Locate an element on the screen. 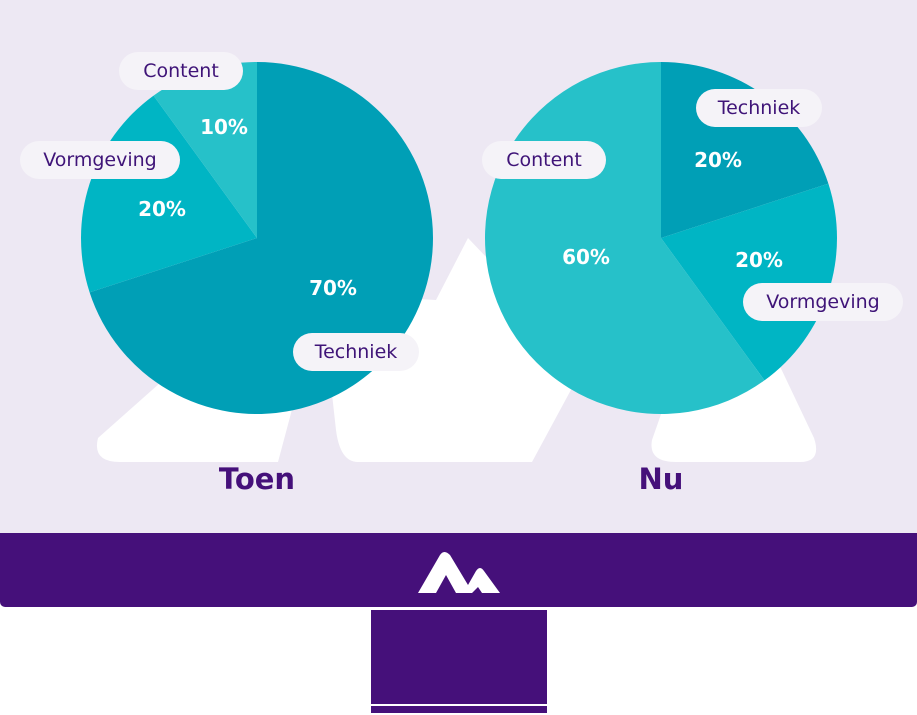 The height and width of the screenshot is (715, 917). stand-neck is located at coordinates (459, 657).